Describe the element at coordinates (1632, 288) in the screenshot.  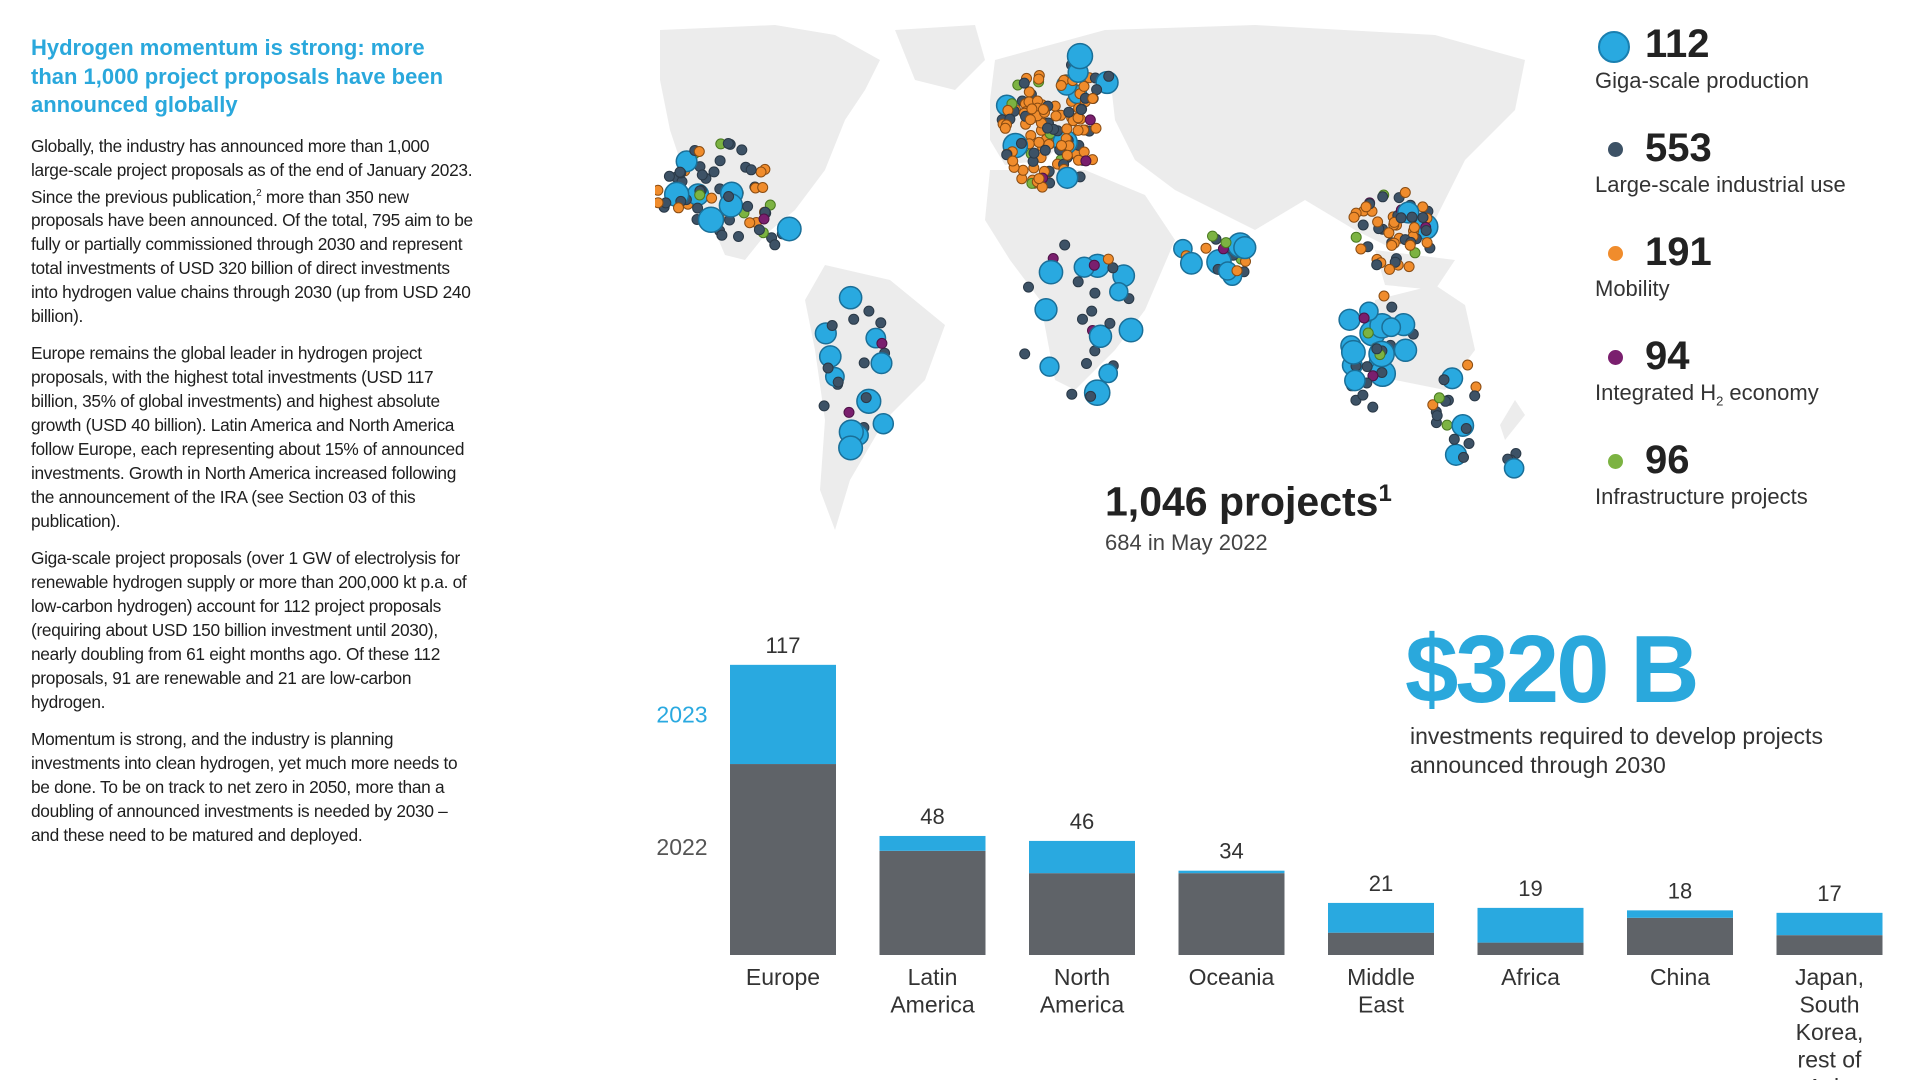
I see `legend-label-mobility: Mobility` at that location.